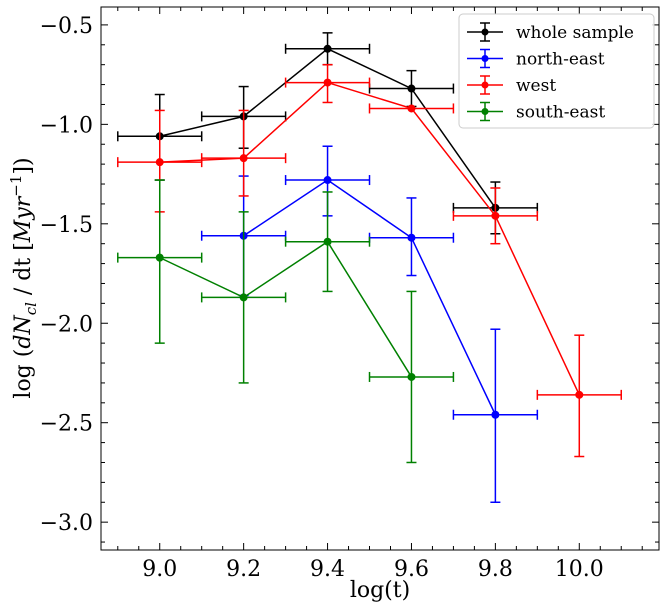 The height and width of the screenshot is (609, 665). I want to click on legend-entry: south-east, so click(536, 112).